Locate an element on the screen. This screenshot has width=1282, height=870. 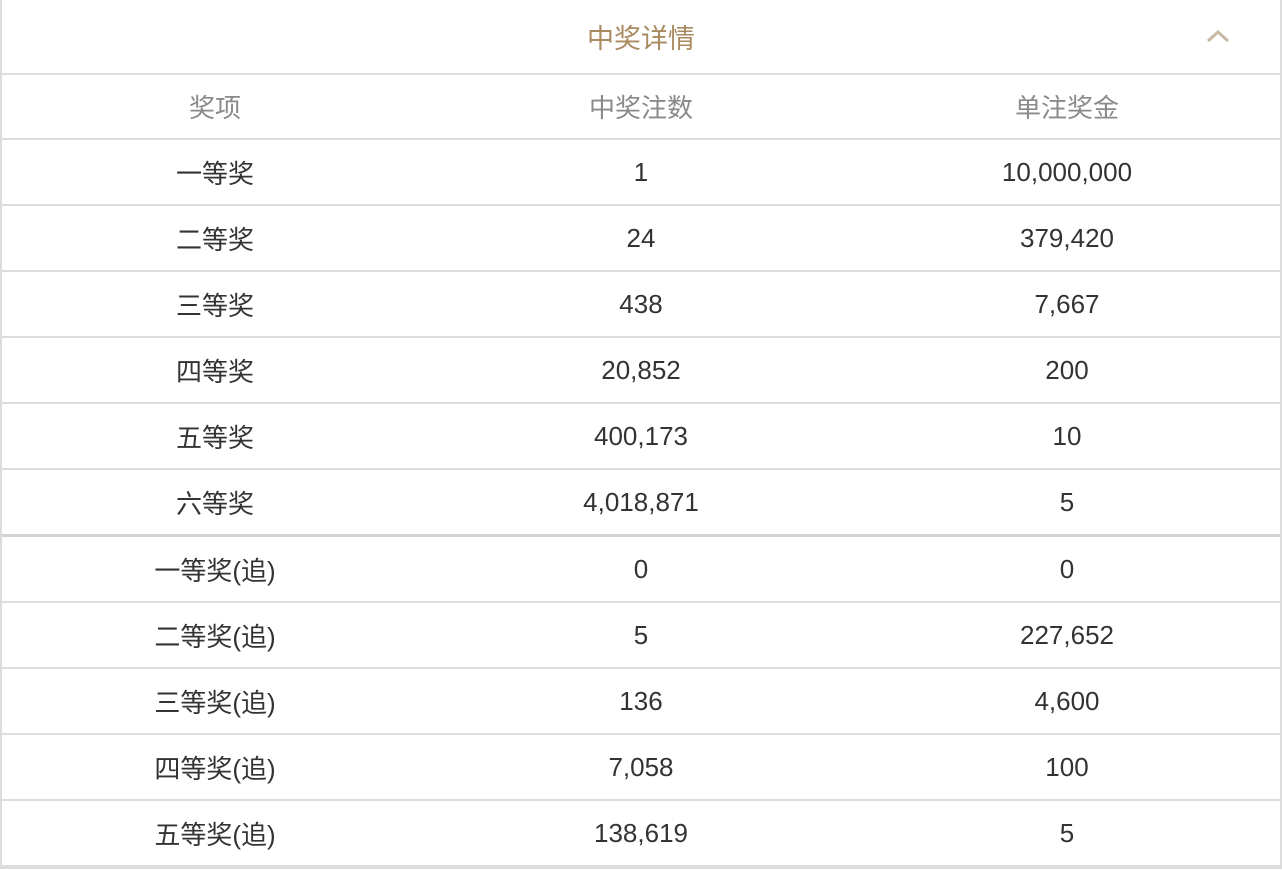
table-row: 四等奖 20,852 200 is located at coordinates (641, 371).